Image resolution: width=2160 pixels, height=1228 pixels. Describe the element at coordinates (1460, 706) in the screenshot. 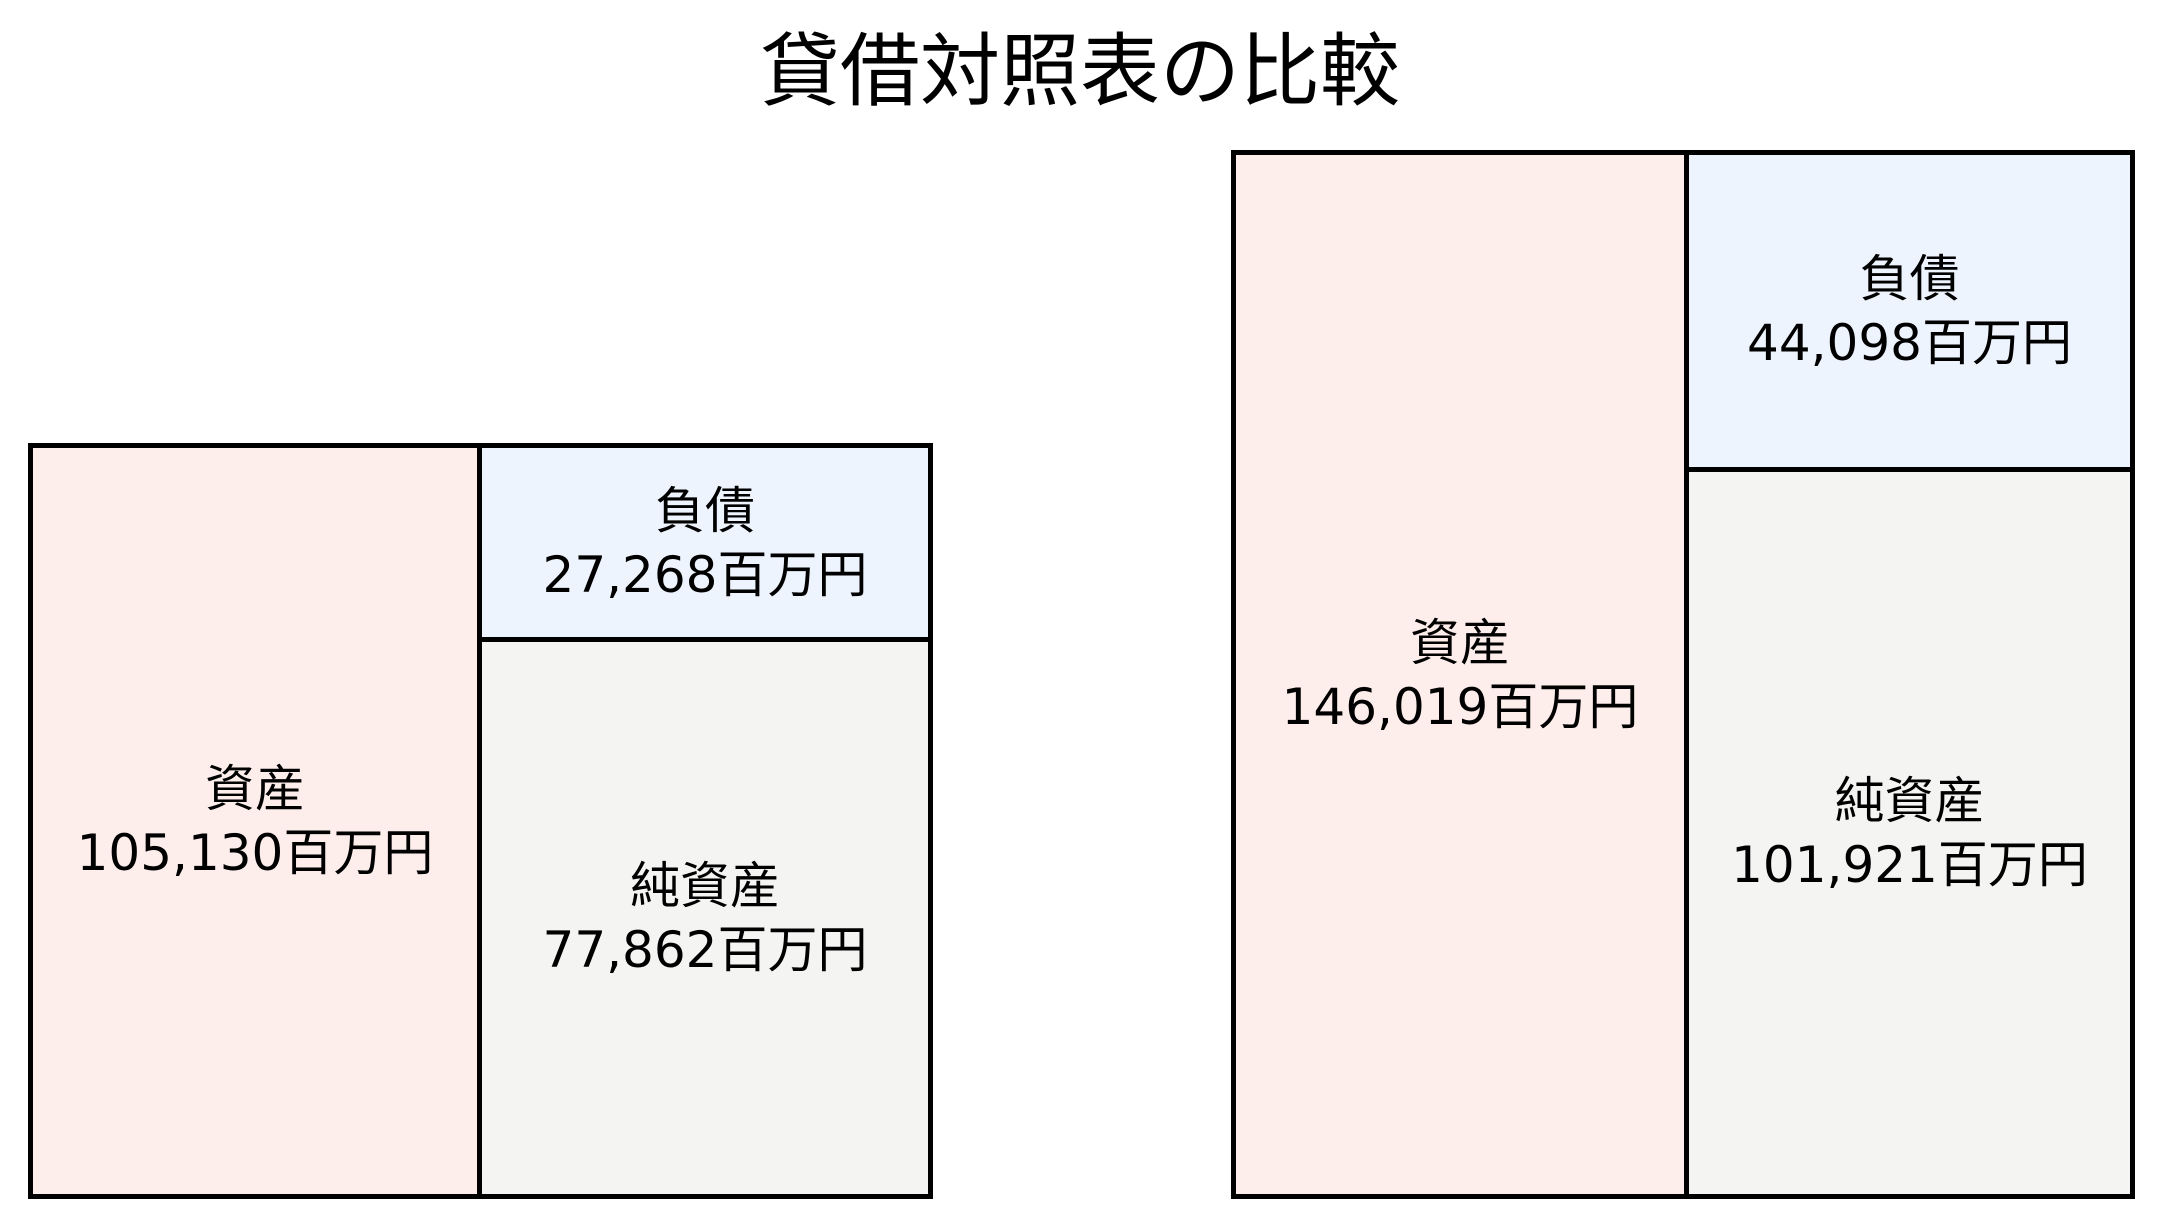

I see `right-assets-value: 146,019百万円` at that location.